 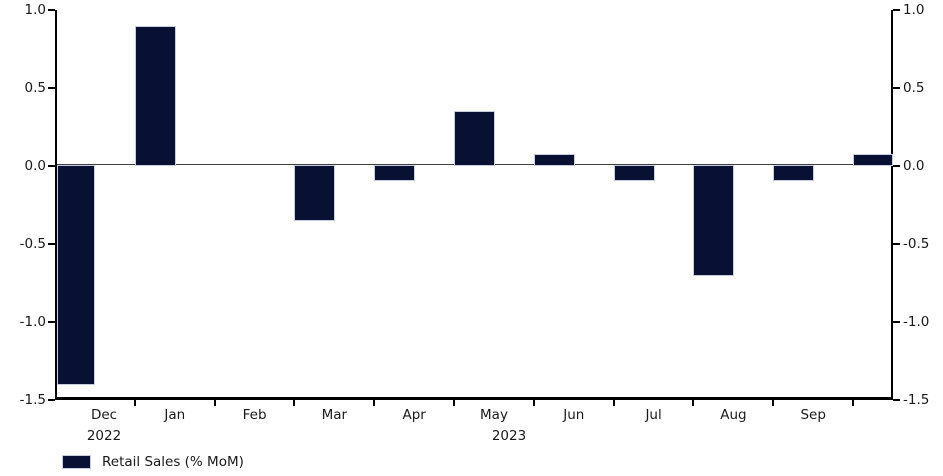 What do you see at coordinates (574, 415) in the screenshot?
I see `x-tick-label-jun: Jun` at bounding box center [574, 415].